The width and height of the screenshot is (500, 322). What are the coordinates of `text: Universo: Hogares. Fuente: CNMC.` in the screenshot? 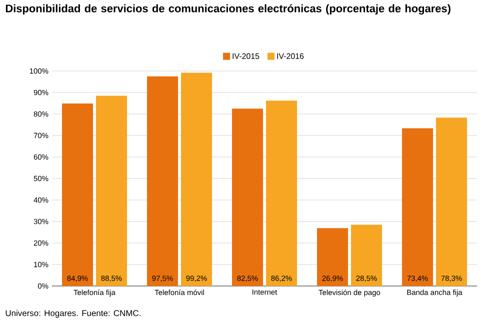 It's located at (73, 314).